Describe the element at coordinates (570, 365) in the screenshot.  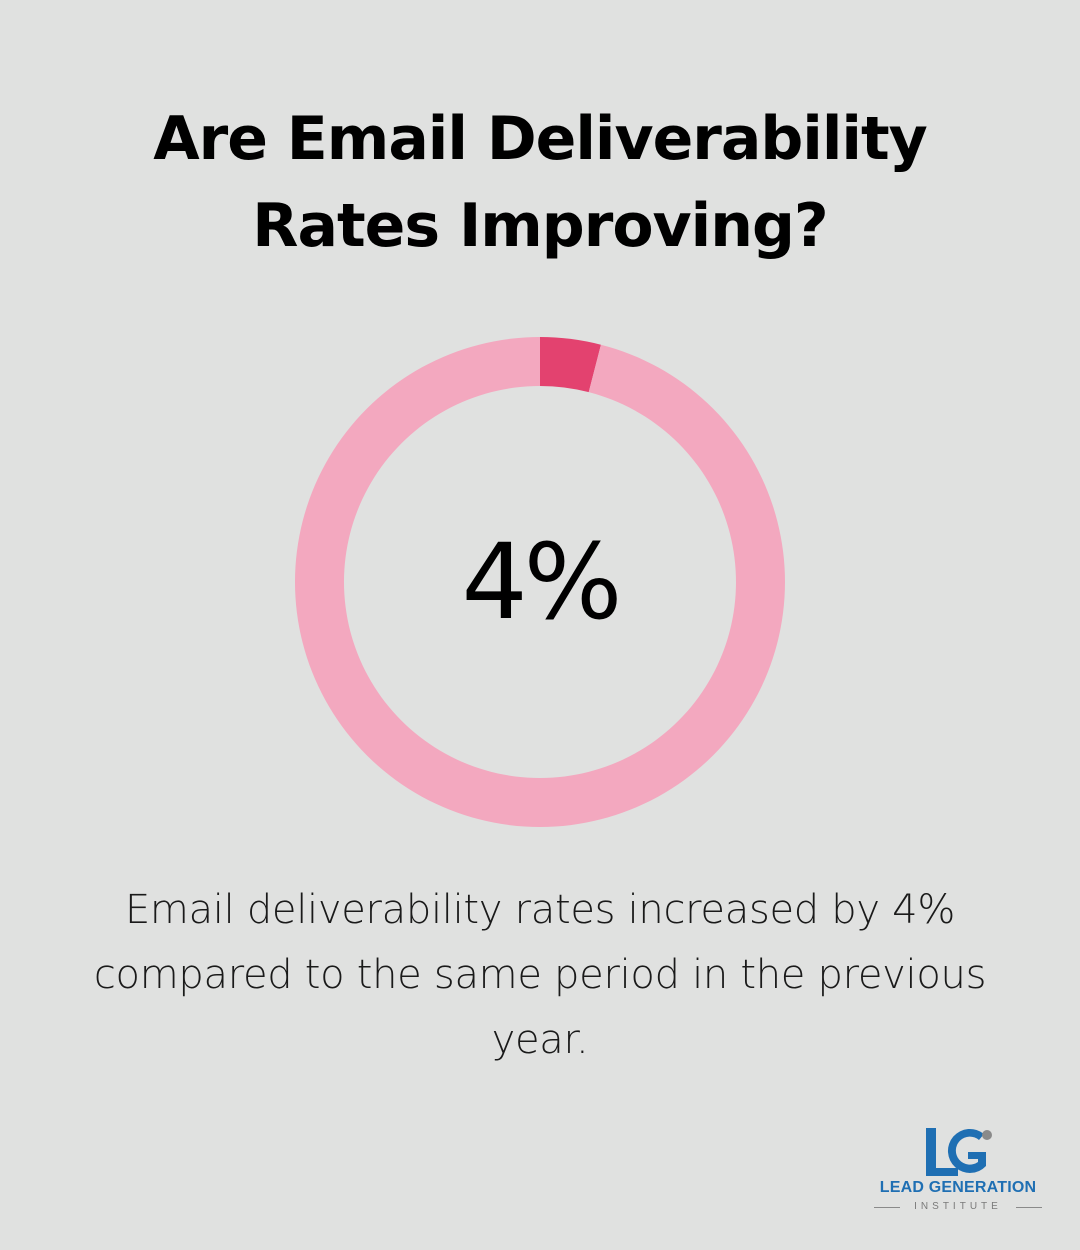
I see `donut-slice-increase` at that location.